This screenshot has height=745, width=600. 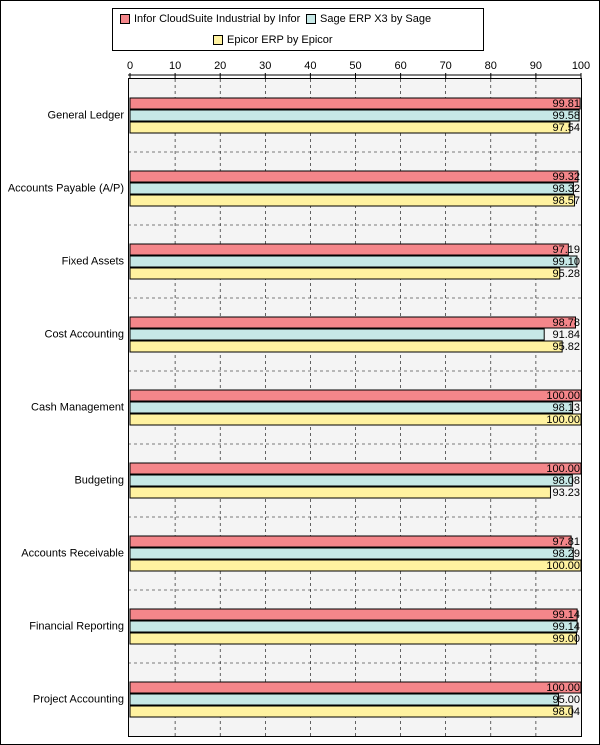 I want to click on value-label: 99.58, so click(x=566, y=116).